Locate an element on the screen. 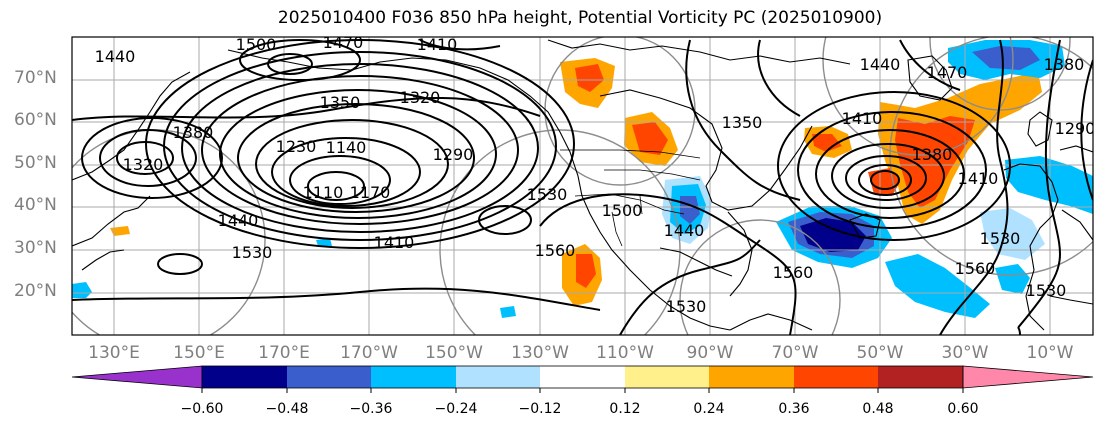 This screenshot has width=1105, height=429. lon-label: 10°W is located at coordinates (1050, 353).